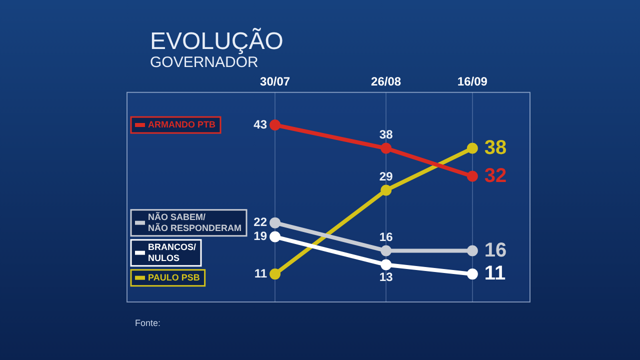 This screenshot has height=360, width=640. I want to click on data-label: 22, so click(261, 222).